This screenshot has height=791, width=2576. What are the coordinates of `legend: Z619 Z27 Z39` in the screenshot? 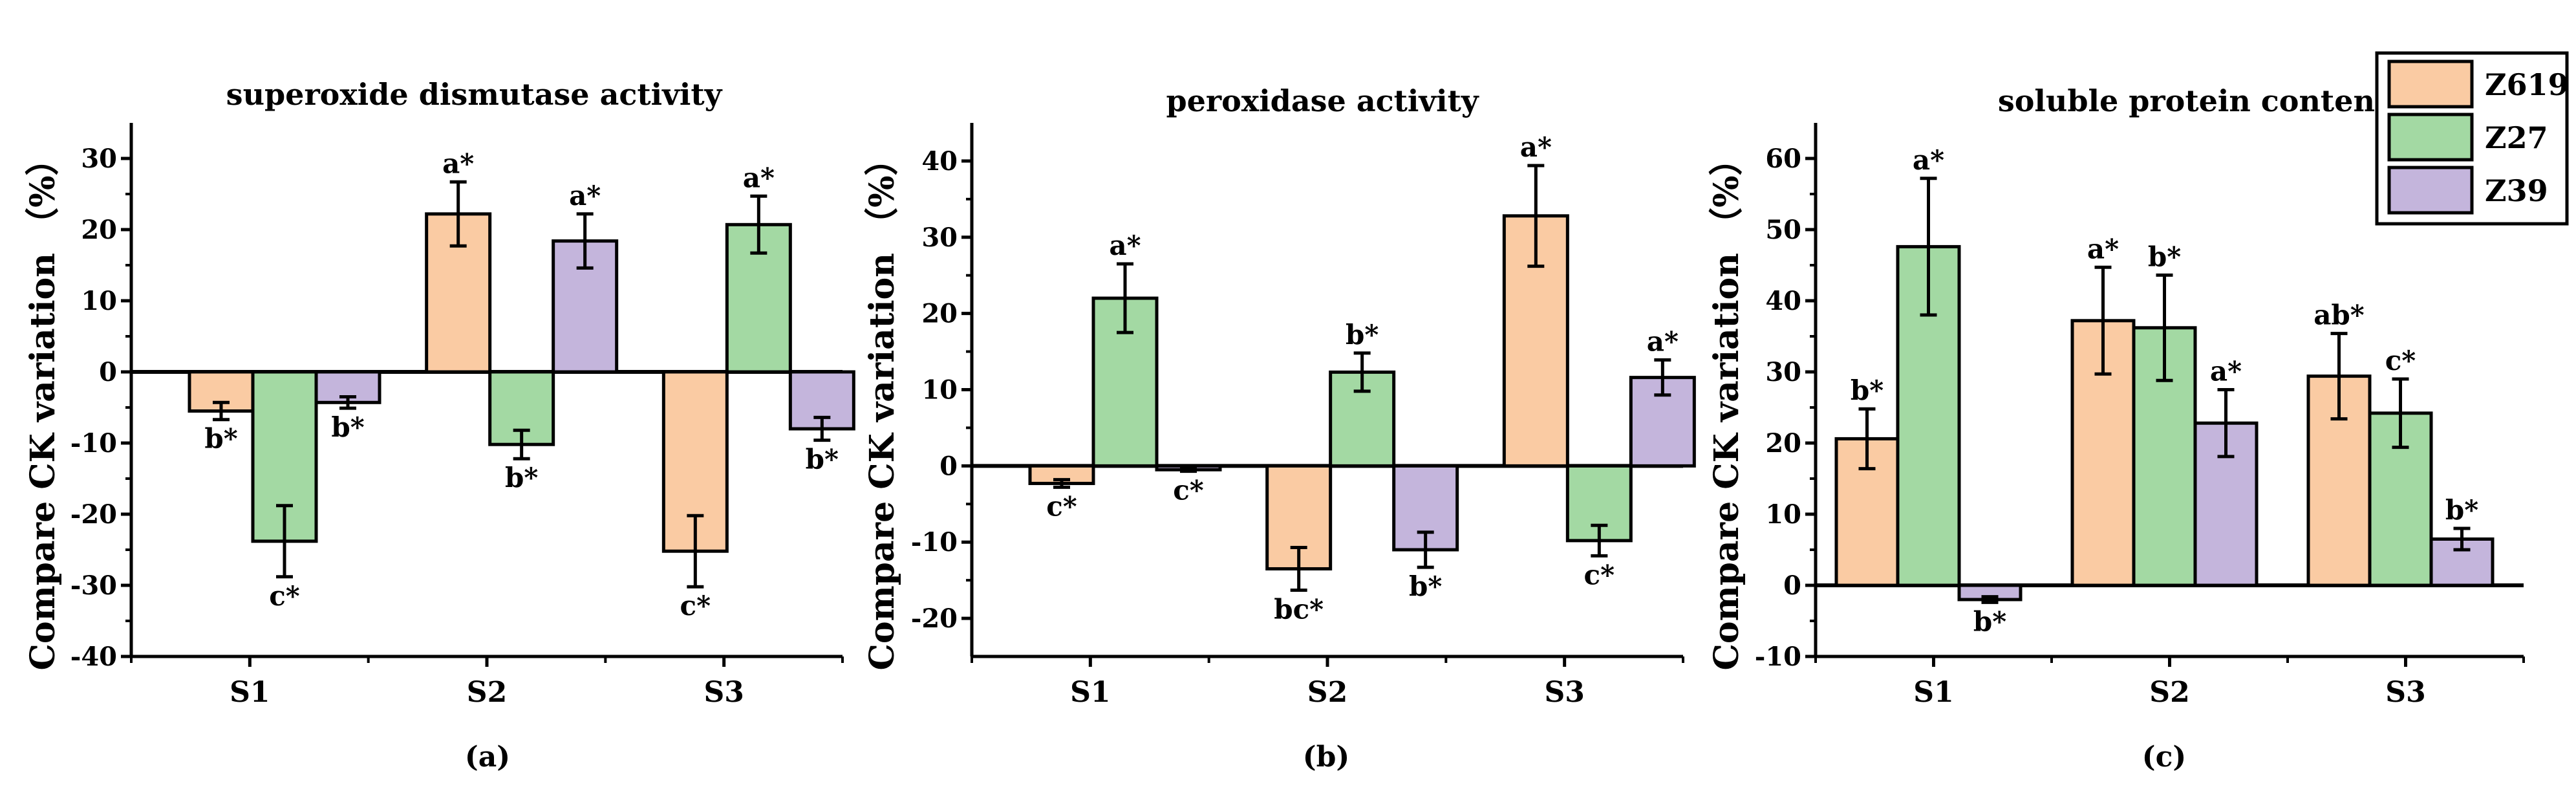 It's located at (2472, 138).